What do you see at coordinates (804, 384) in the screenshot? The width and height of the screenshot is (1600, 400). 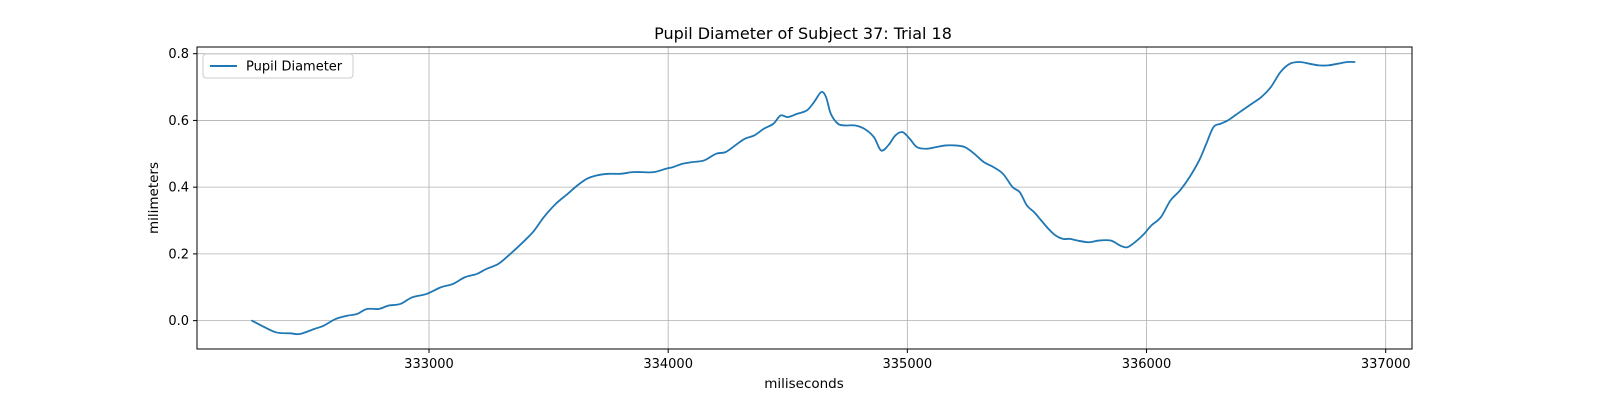 I see `x-axis-title: miliseconds` at bounding box center [804, 384].